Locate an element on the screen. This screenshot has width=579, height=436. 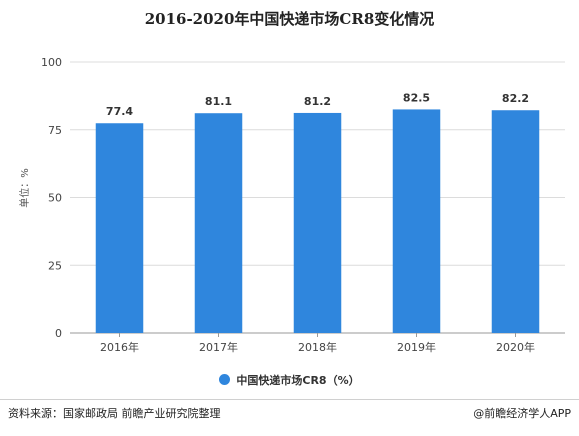
chart-title: 2016-2020年中国快递市场CR8变化情况 is located at coordinates (289, 19).